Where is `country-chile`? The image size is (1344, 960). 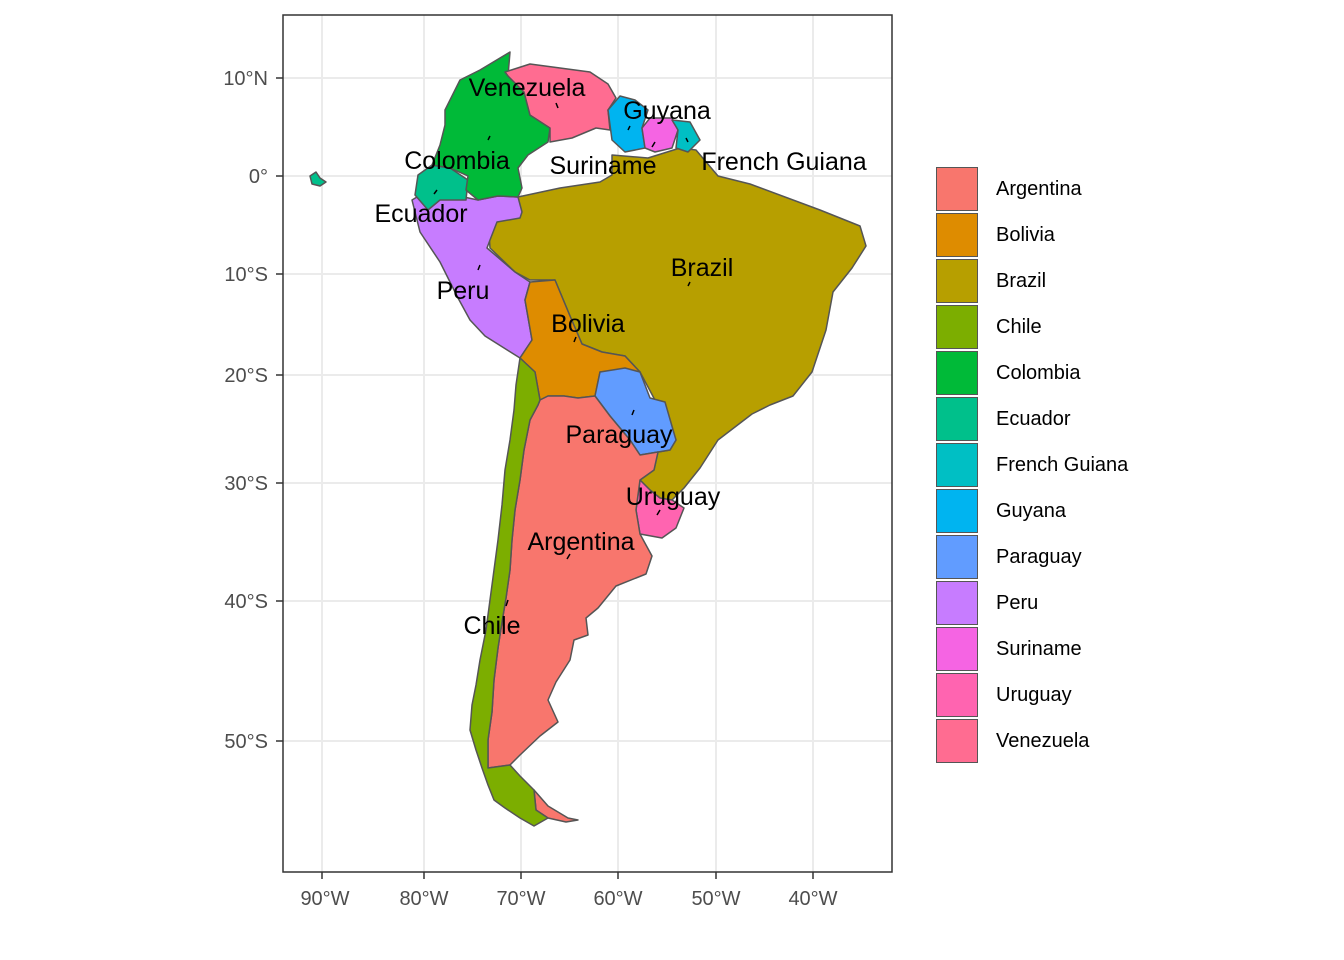 country-chile is located at coordinates (509, 592).